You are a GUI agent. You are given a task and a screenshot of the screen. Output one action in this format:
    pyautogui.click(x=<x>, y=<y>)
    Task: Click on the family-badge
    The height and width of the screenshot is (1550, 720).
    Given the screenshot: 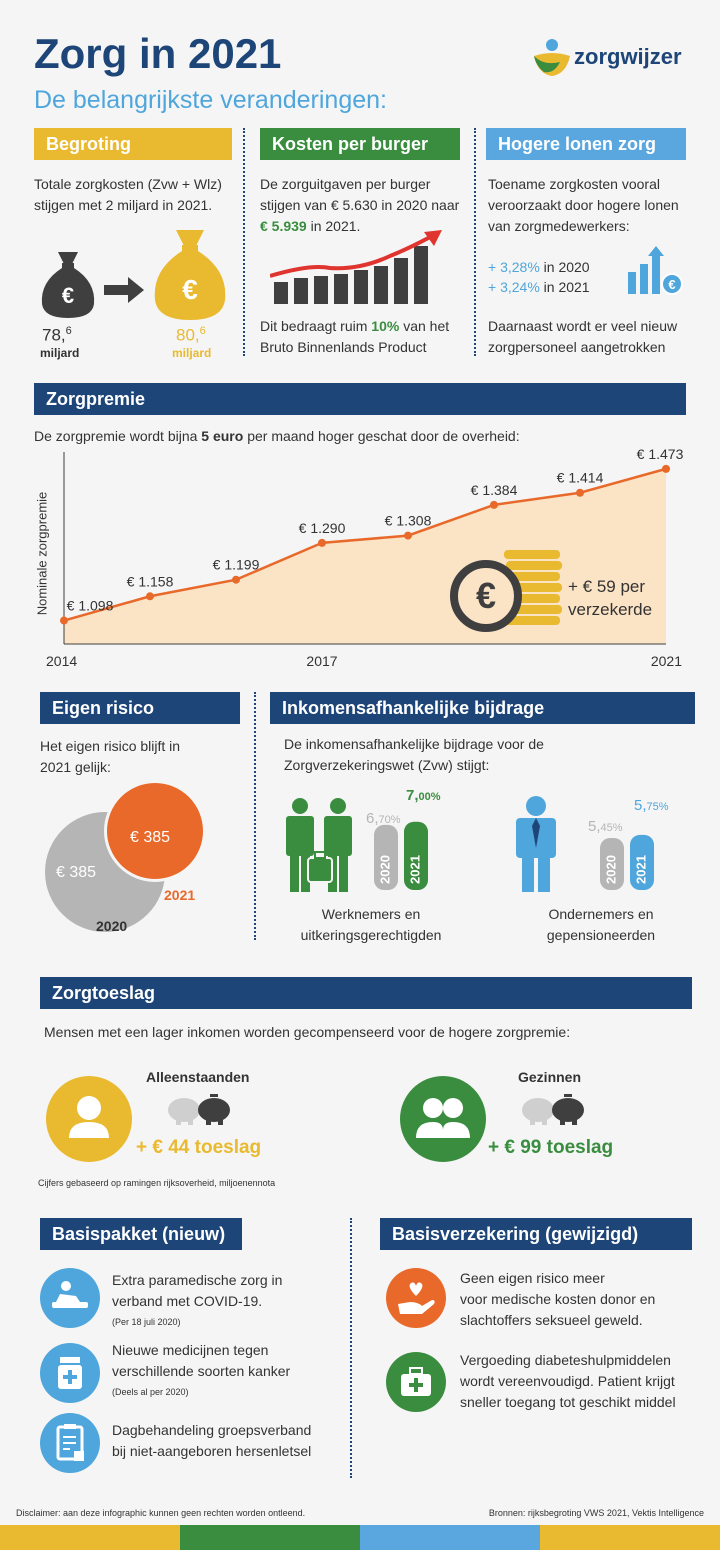 What is the action you would take?
    pyautogui.click(x=443, y=1119)
    